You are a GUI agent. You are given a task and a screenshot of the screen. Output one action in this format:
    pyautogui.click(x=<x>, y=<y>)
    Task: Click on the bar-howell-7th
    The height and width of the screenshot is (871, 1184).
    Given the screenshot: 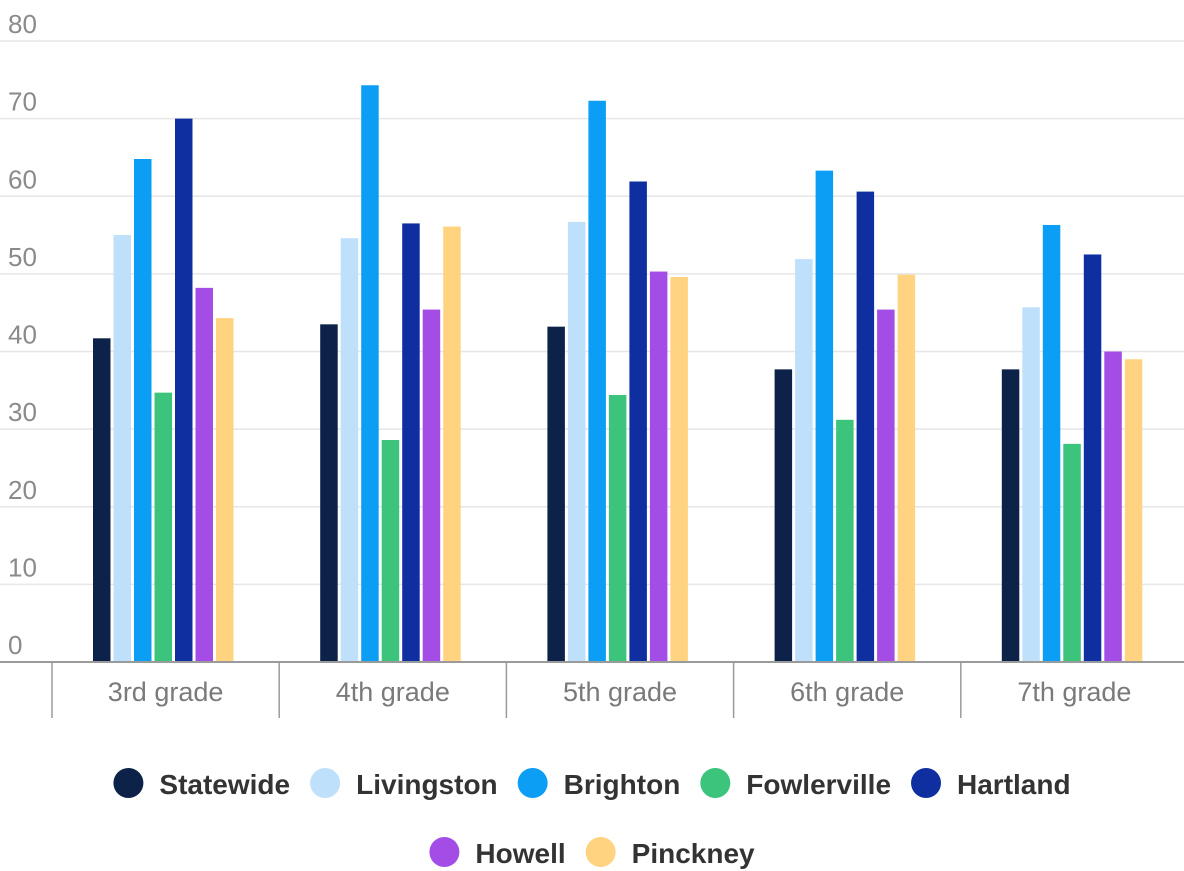 What is the action you would take?
    pyautogui.click(x=1113, y=506)
    